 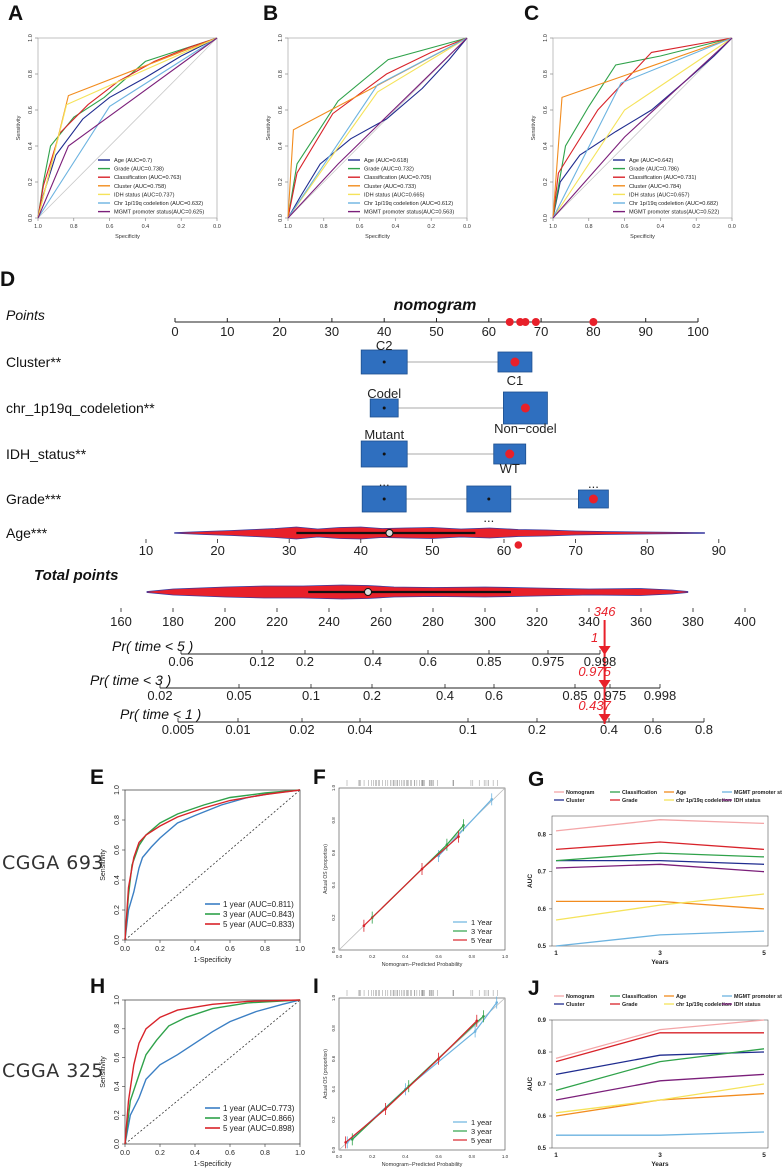 I want to click on reference-diagonal, so click(x=212, y=1072).